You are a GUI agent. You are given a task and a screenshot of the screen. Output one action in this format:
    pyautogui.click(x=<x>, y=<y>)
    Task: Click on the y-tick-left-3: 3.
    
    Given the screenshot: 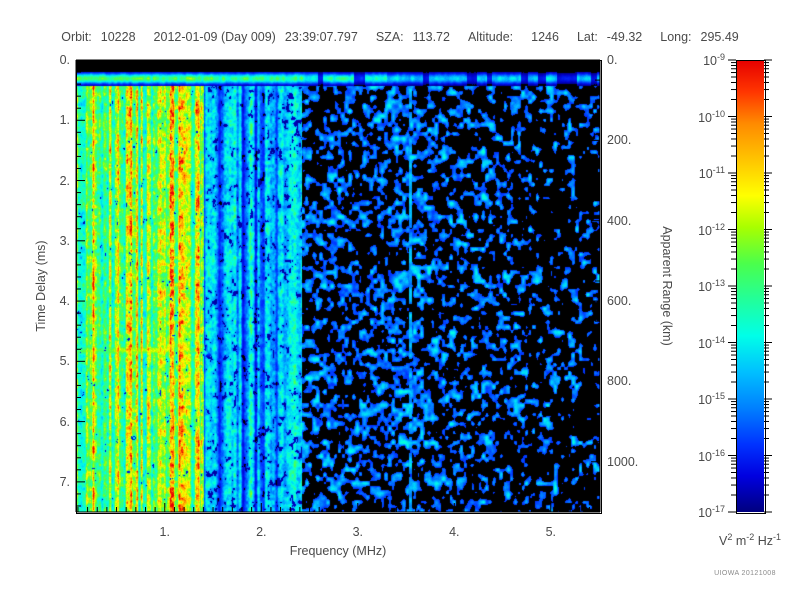 What is the action you would take?
    pyautogui.click(x=64, y=240)
    